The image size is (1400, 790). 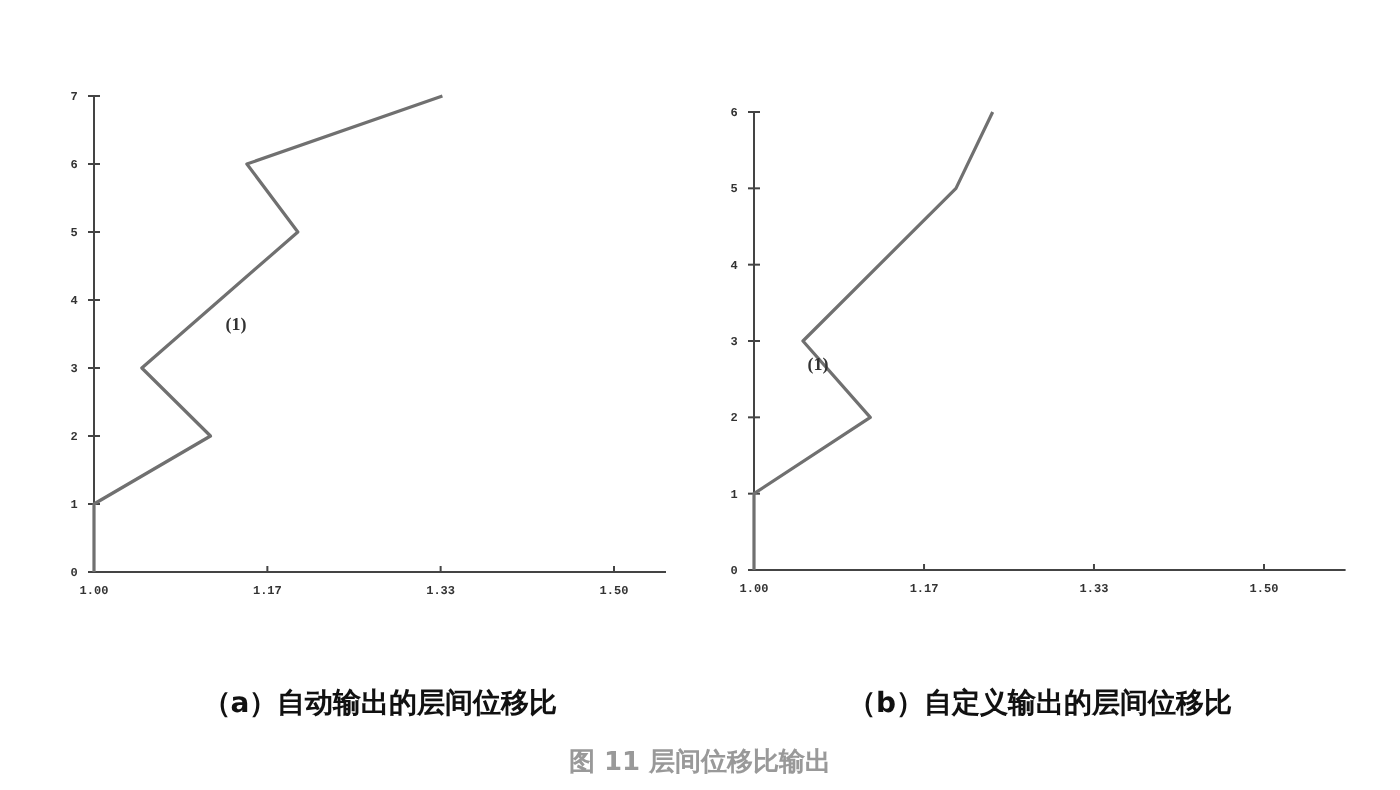 I want to click on annotation: (1), so click(x=236, y=324).